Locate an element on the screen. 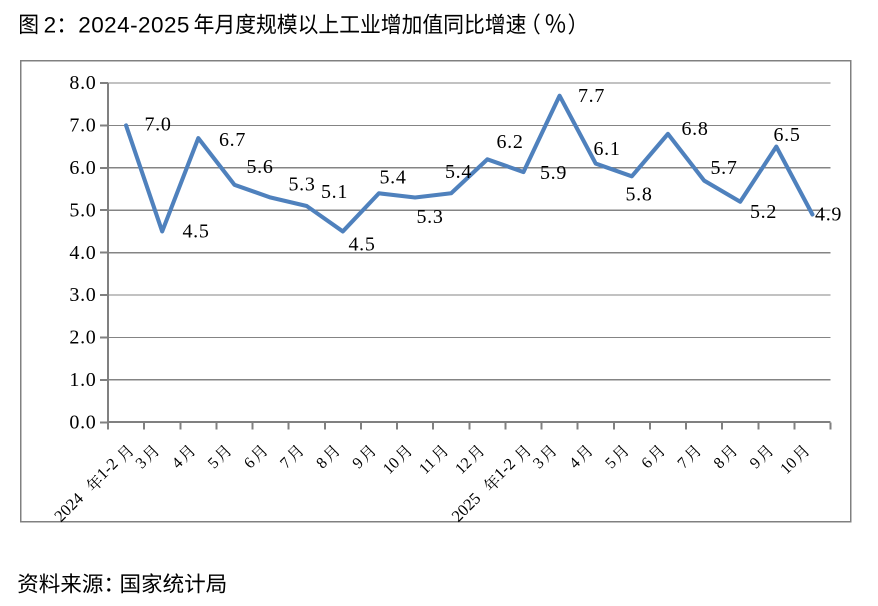  svg-text: 7.7 is located at coordinates (591, 96).